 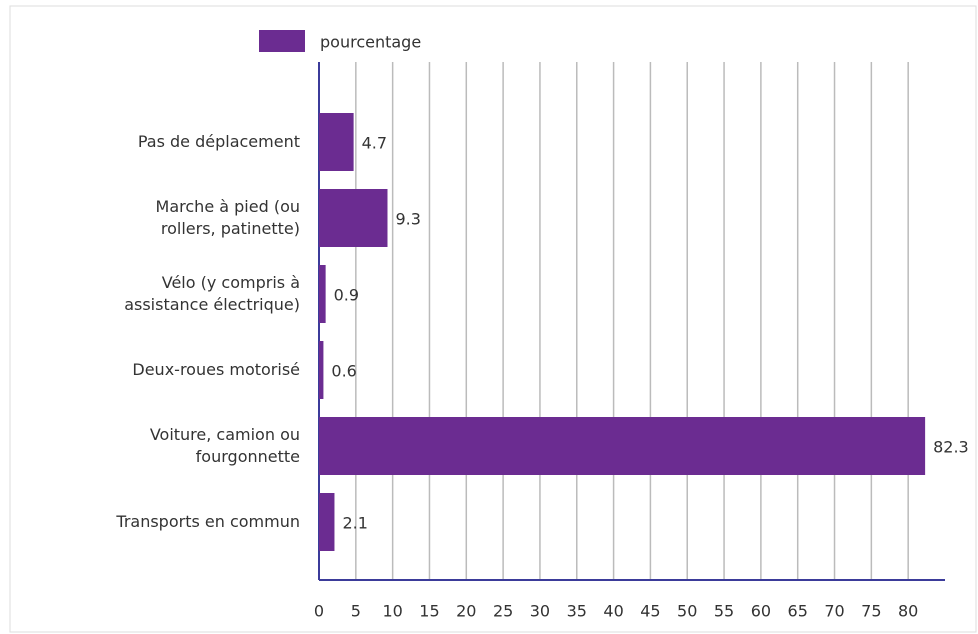 I want to click on x-tick-label: 5, so click(x=356, y=611).